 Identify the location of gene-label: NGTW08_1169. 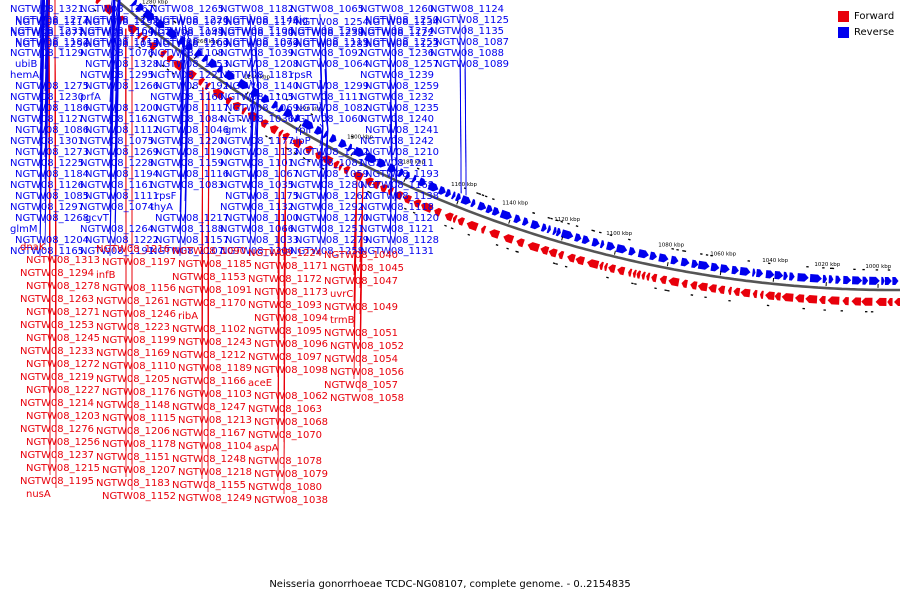
(133, 353).